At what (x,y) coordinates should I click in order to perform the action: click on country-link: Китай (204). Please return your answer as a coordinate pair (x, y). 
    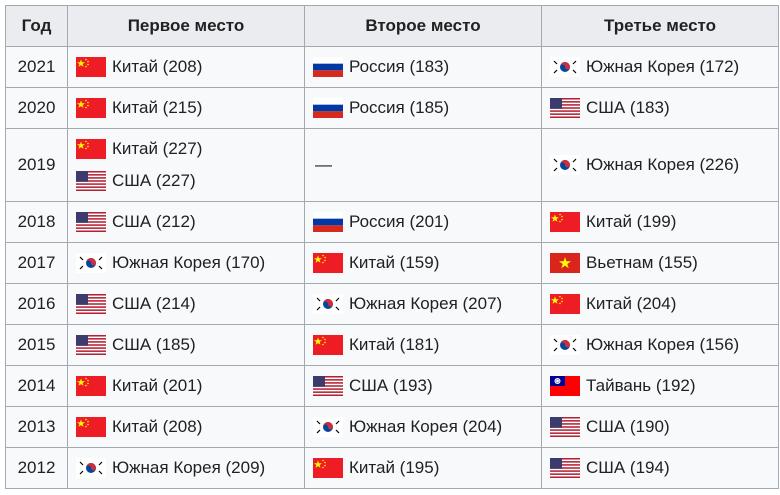
    Looking at the image, I should click on (631, 303).